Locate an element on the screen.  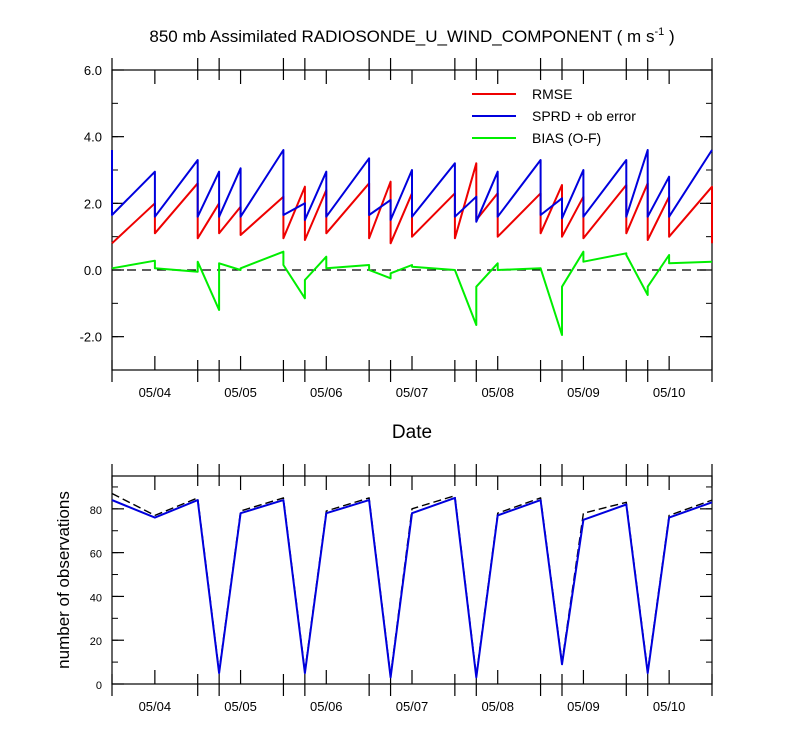
legend: RMSE SPRD + ob error BIAS (O-F) is located at coordinates (554, 116).